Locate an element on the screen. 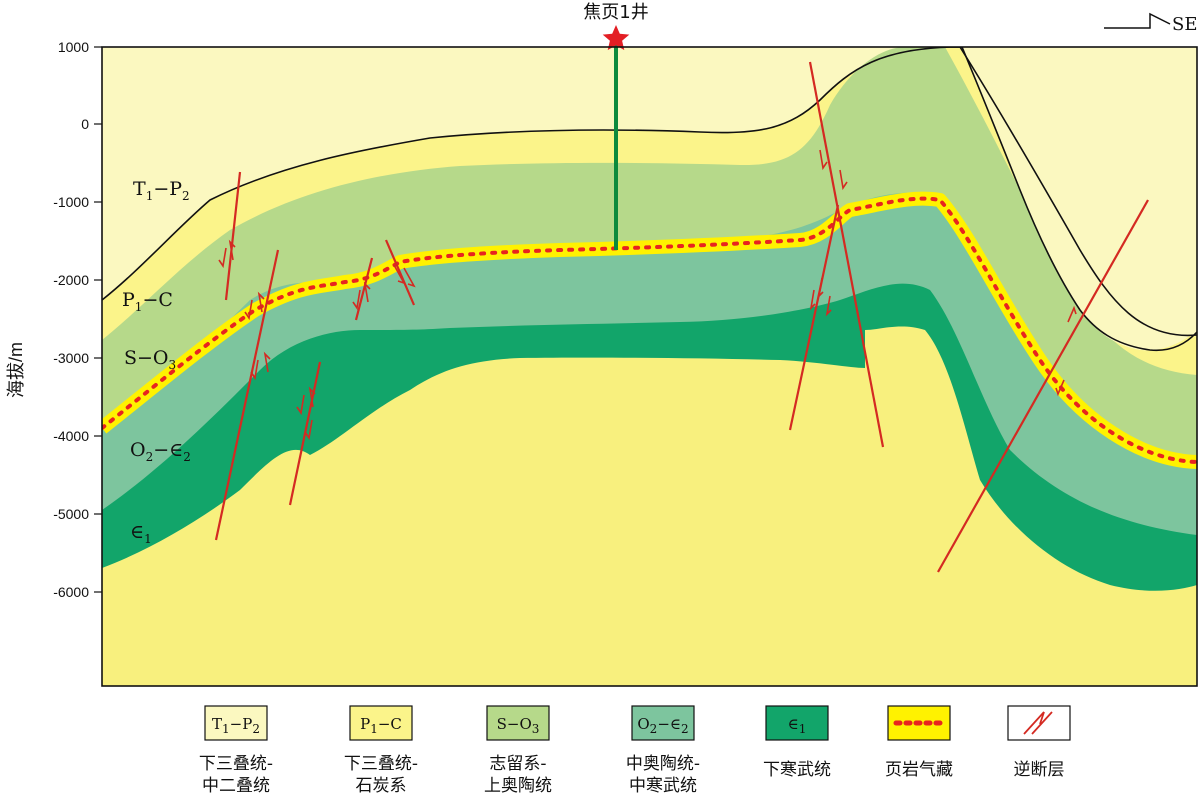 This screenshot has width=1200, height=796. y-tick-label: -5000 is located at coordinates (71, 514).